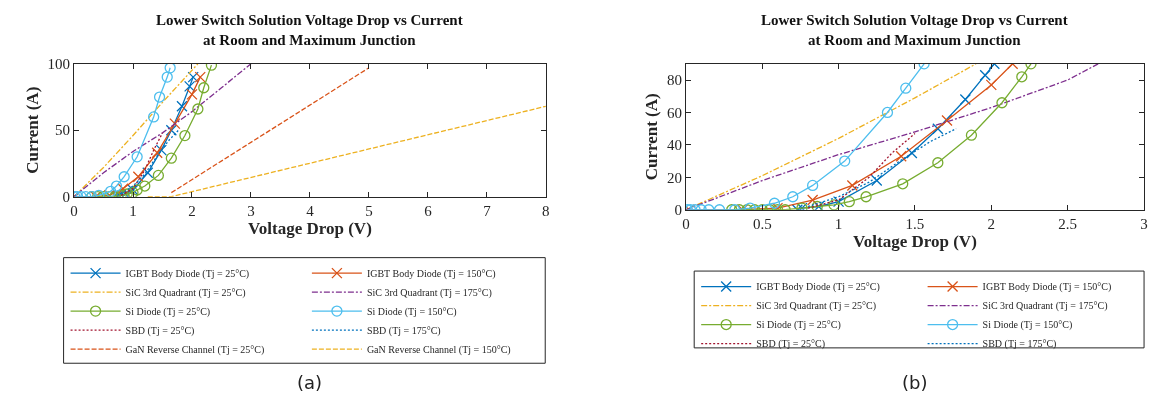 Image resolution: width=1156 pixels, height=401 pixels. What do you see at coordinates (195, 349) in the screenshot?
I see `legend-label: GaN Reverse Channel (Tj = 25°C)` at bounding box center [195, 349].